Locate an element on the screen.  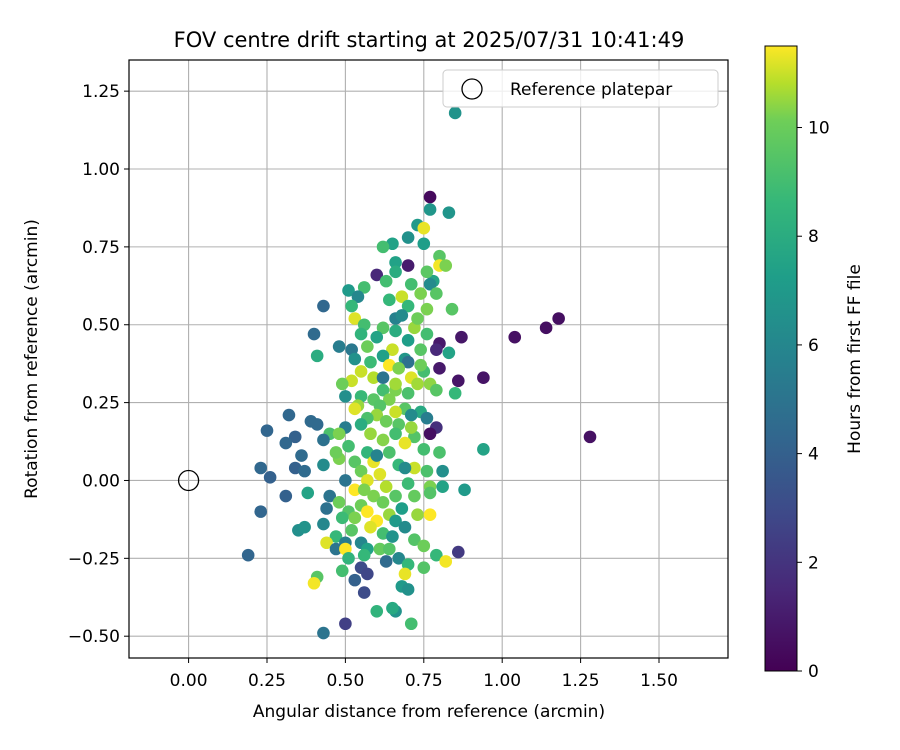
colorbar-tick-label: 6 is located at coordinates (813, 346).